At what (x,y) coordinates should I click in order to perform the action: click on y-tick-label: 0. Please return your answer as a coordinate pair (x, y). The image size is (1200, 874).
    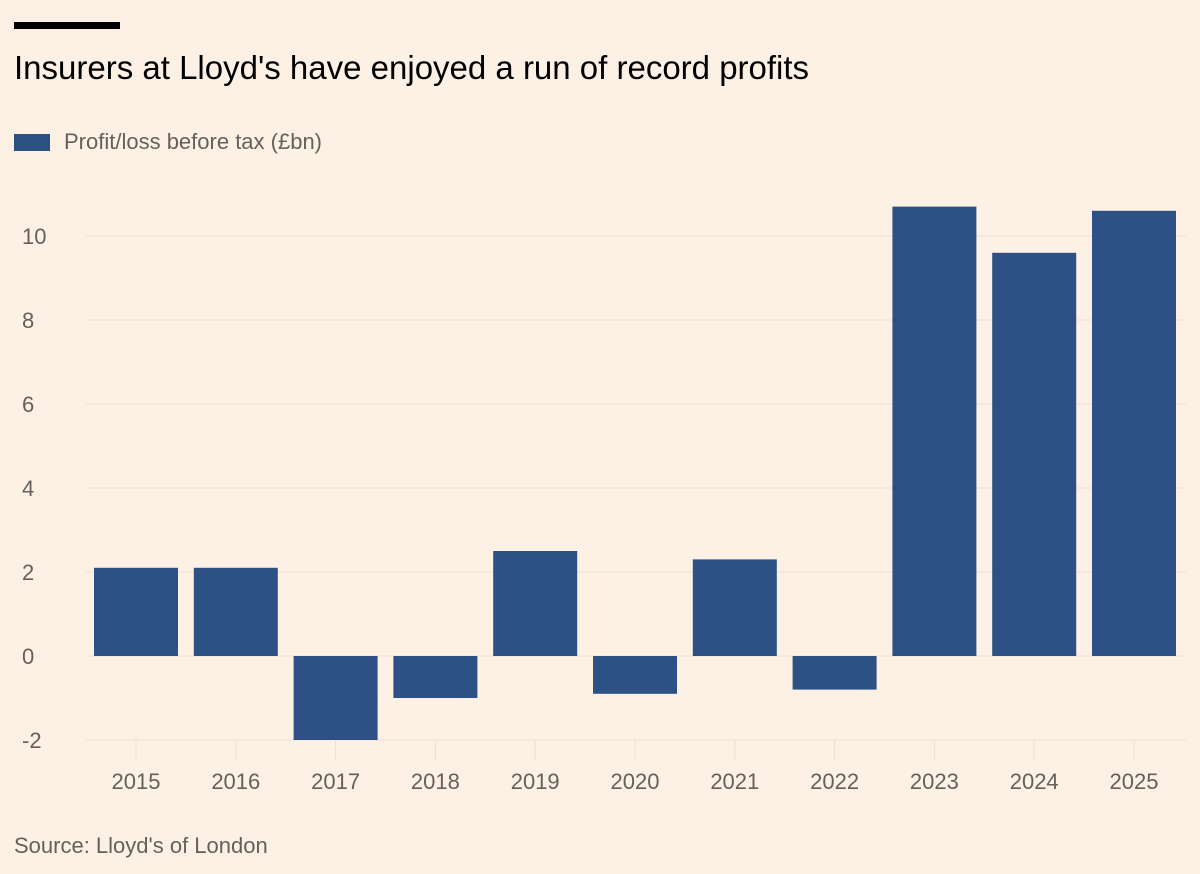
    Looking at the image, I should click on (28, 656).